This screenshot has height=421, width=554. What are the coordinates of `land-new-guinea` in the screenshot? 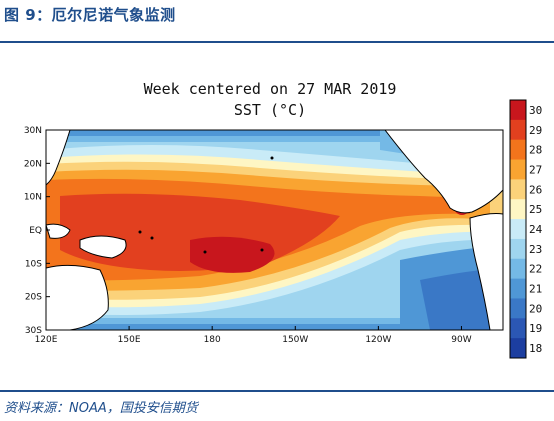 It's located at (103, 247).